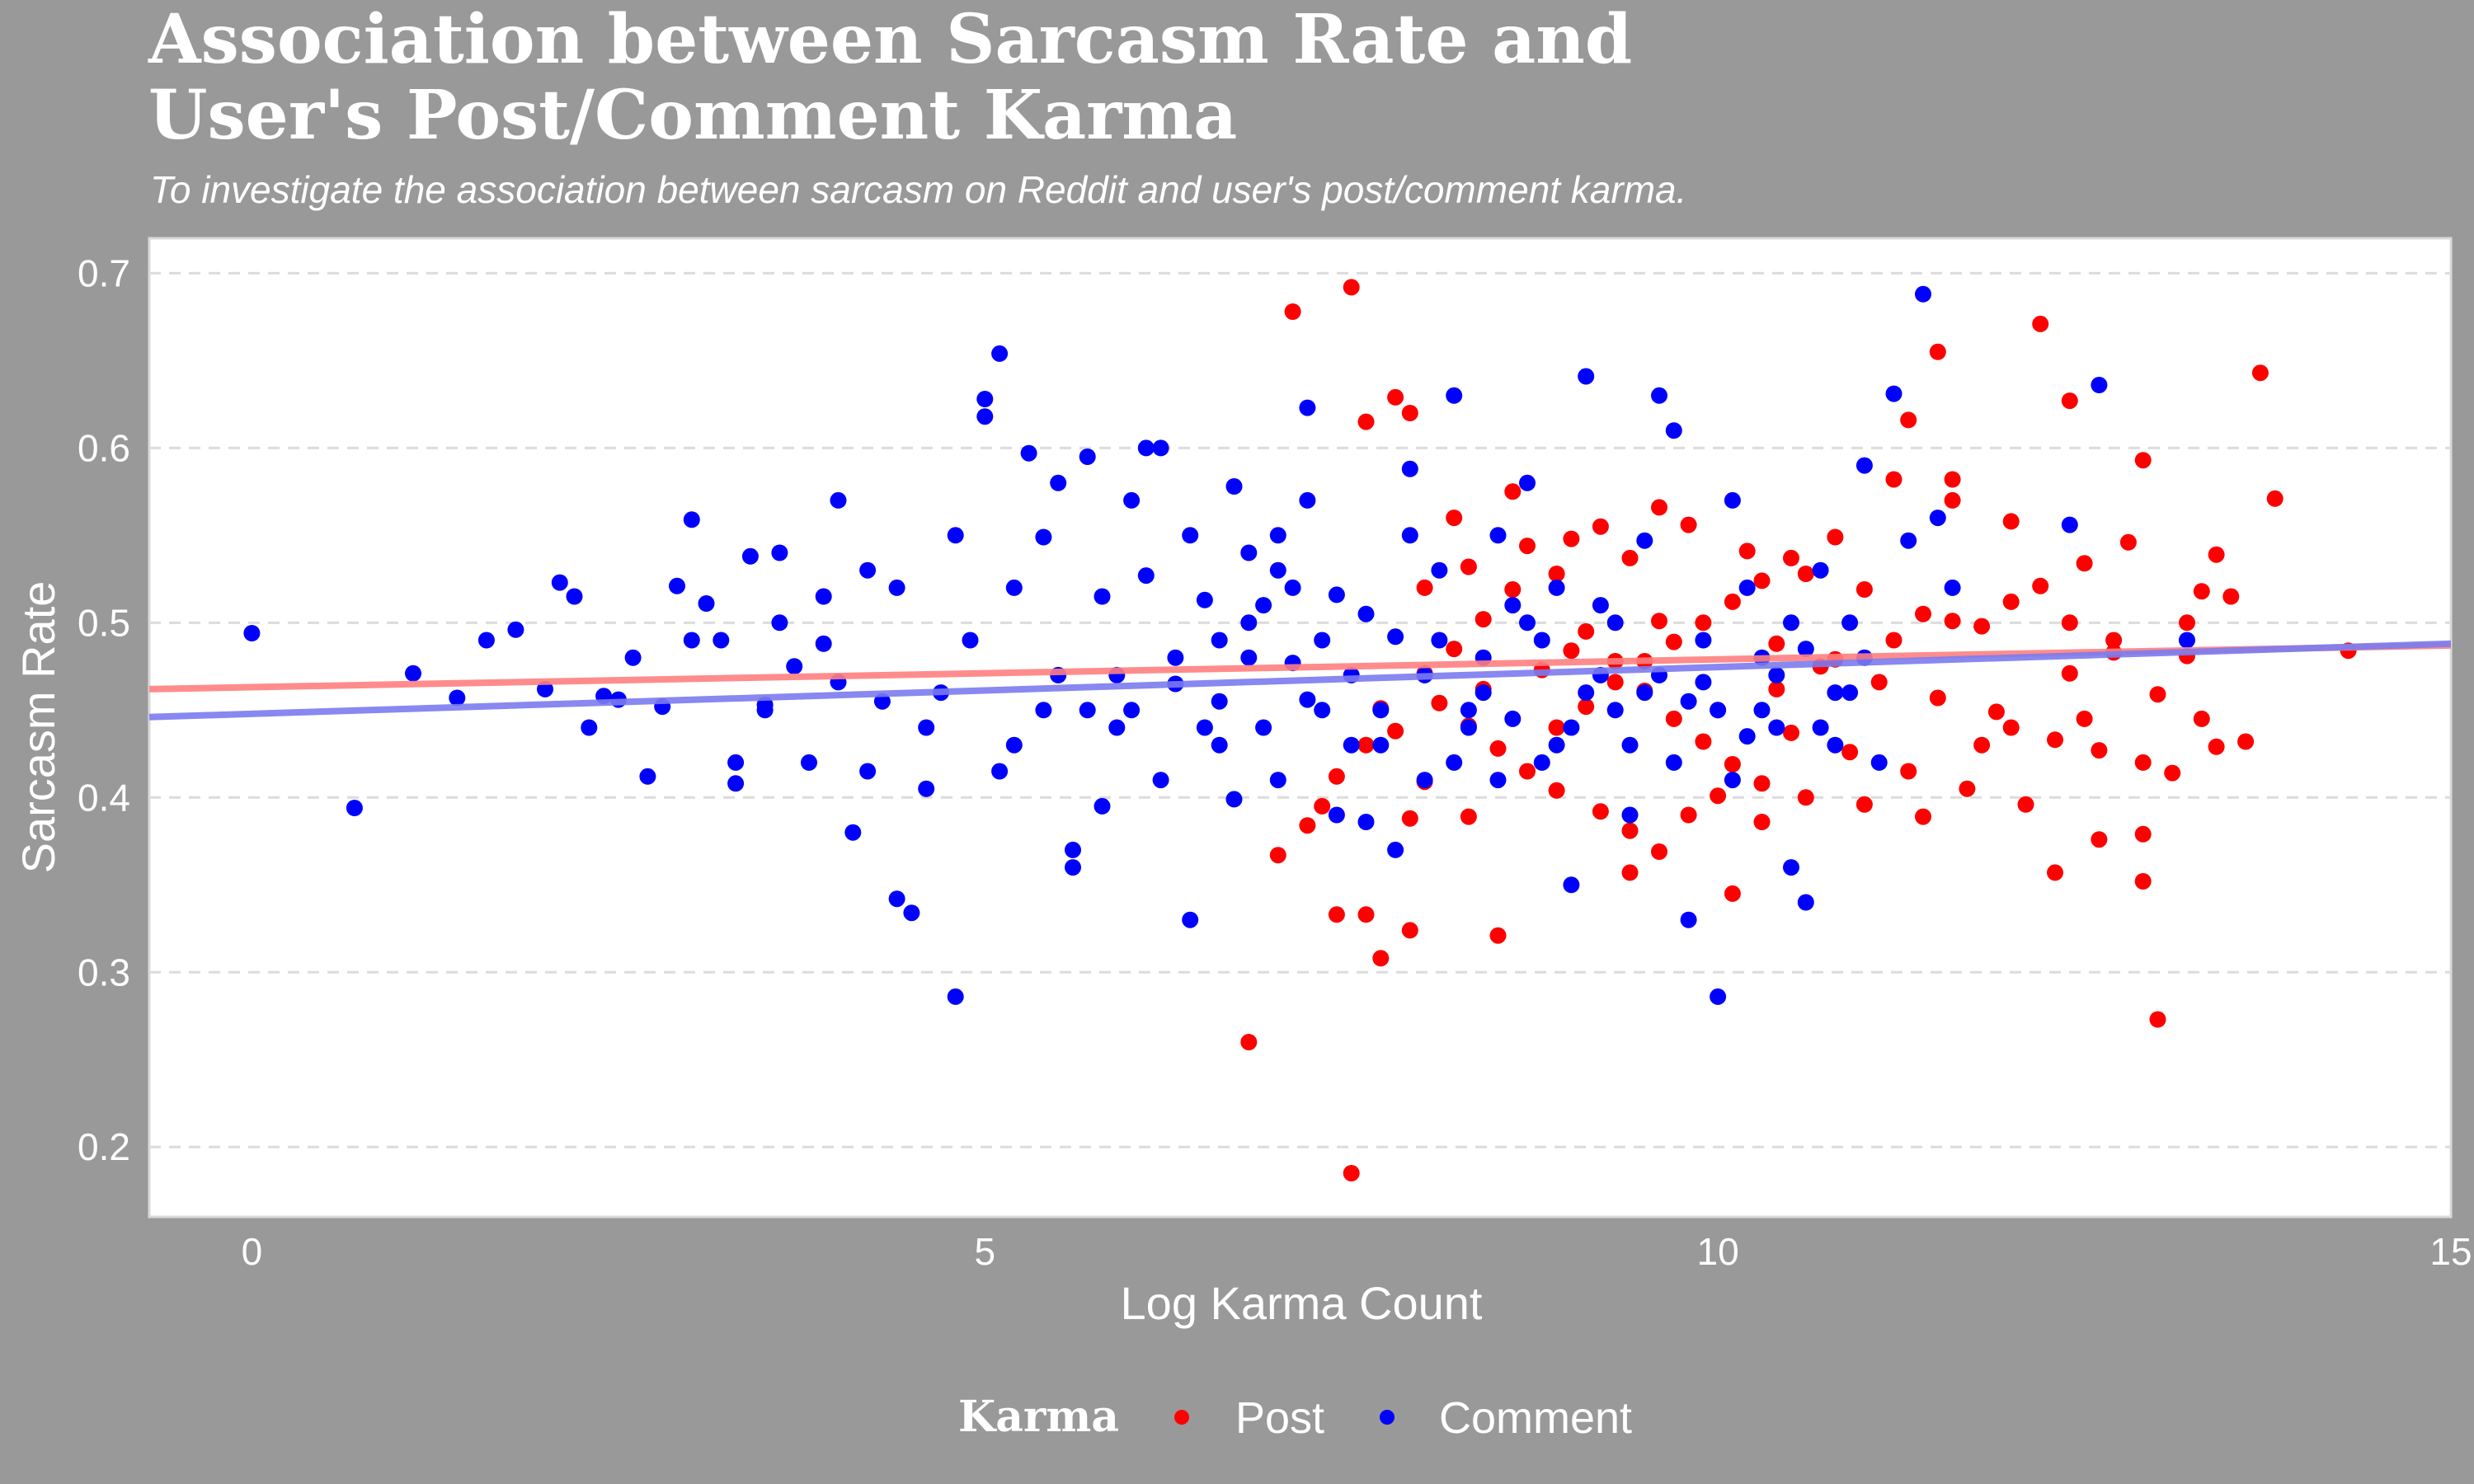 Image resolution: width=2474 pixels, height=1484 pixels. What do you see at coordinates (104, 1146) in the screenshot?
I see `y-tick-label-0: 0.2` at bounding box center [104, 1146].